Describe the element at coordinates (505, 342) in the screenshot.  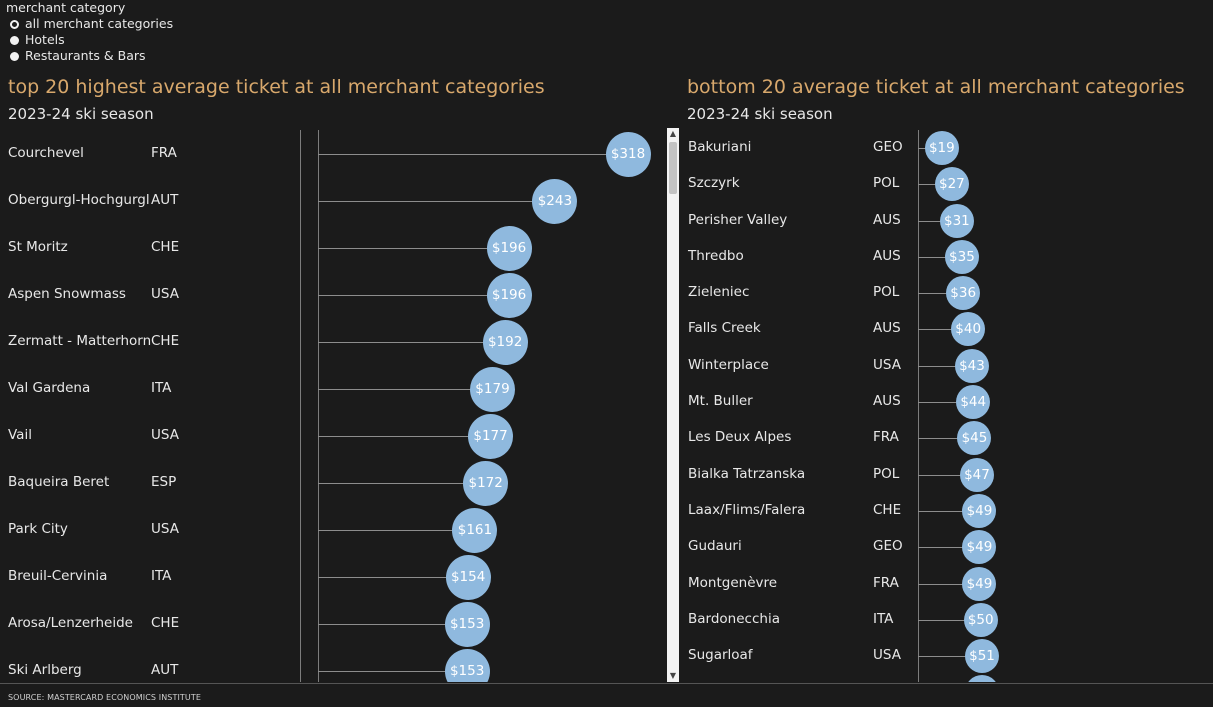
I see `value-dot: $192` at that location.